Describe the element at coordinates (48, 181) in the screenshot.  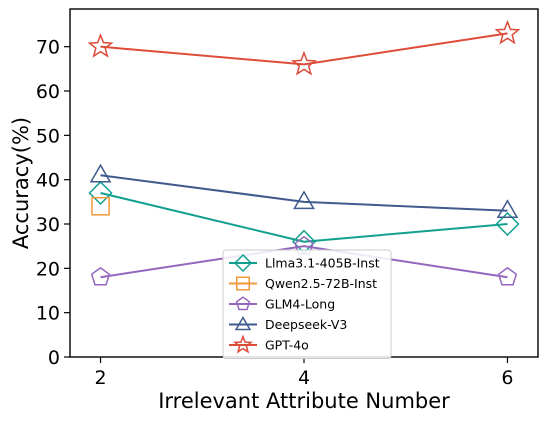
I see `y-tick-label: 40` at that location.